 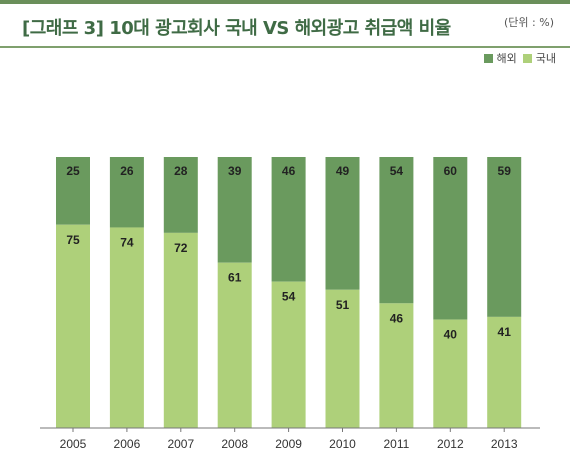 I want to click on data-label-domestic-2013: 41, so click(x=505, y=332).